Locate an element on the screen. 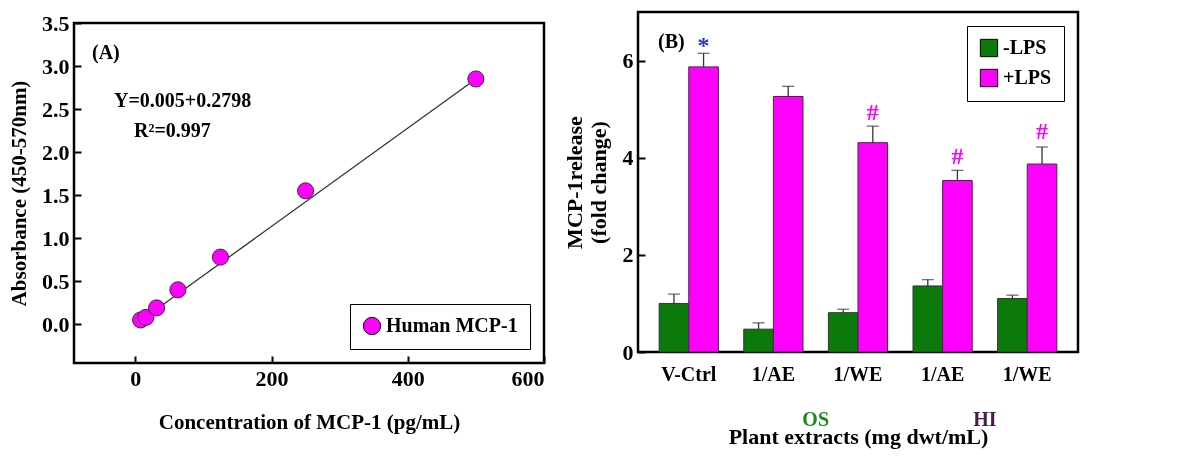 This screenshot has height=466, width=1187. y-axis-title: Absorbance (450-570nm) is located at coordinates (19, 193).